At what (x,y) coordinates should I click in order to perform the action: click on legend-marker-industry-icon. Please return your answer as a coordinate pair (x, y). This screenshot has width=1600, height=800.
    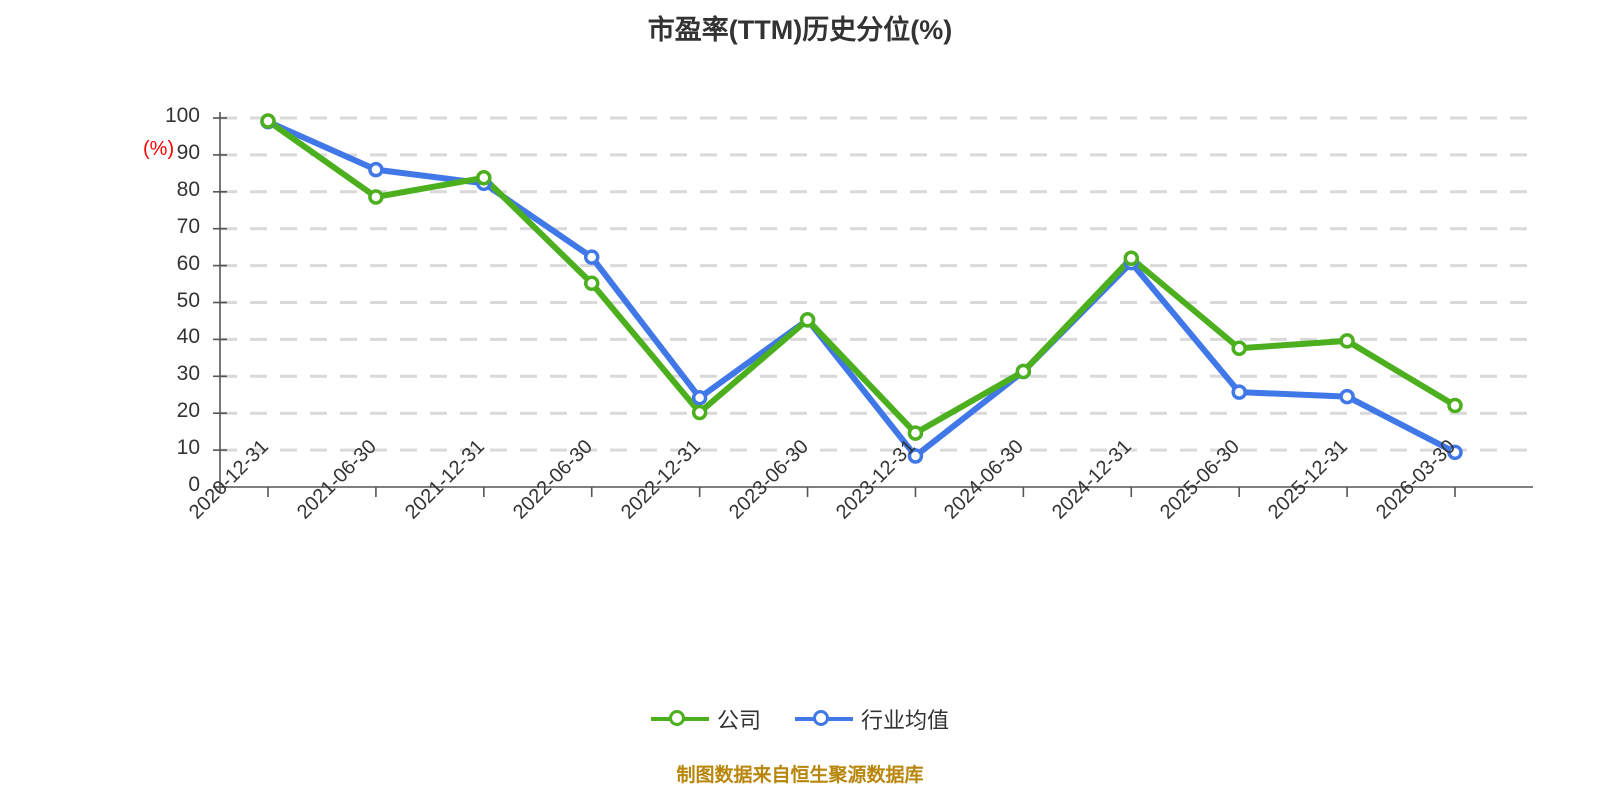
    Looking at the image, I should click on (824, 719).